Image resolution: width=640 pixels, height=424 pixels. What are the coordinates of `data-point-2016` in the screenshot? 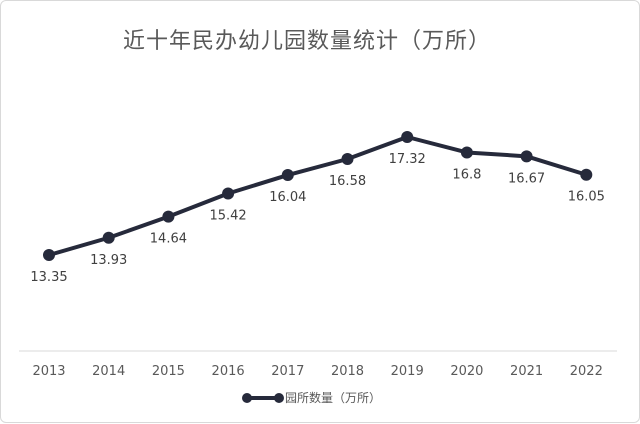 It's located at (228, 193).